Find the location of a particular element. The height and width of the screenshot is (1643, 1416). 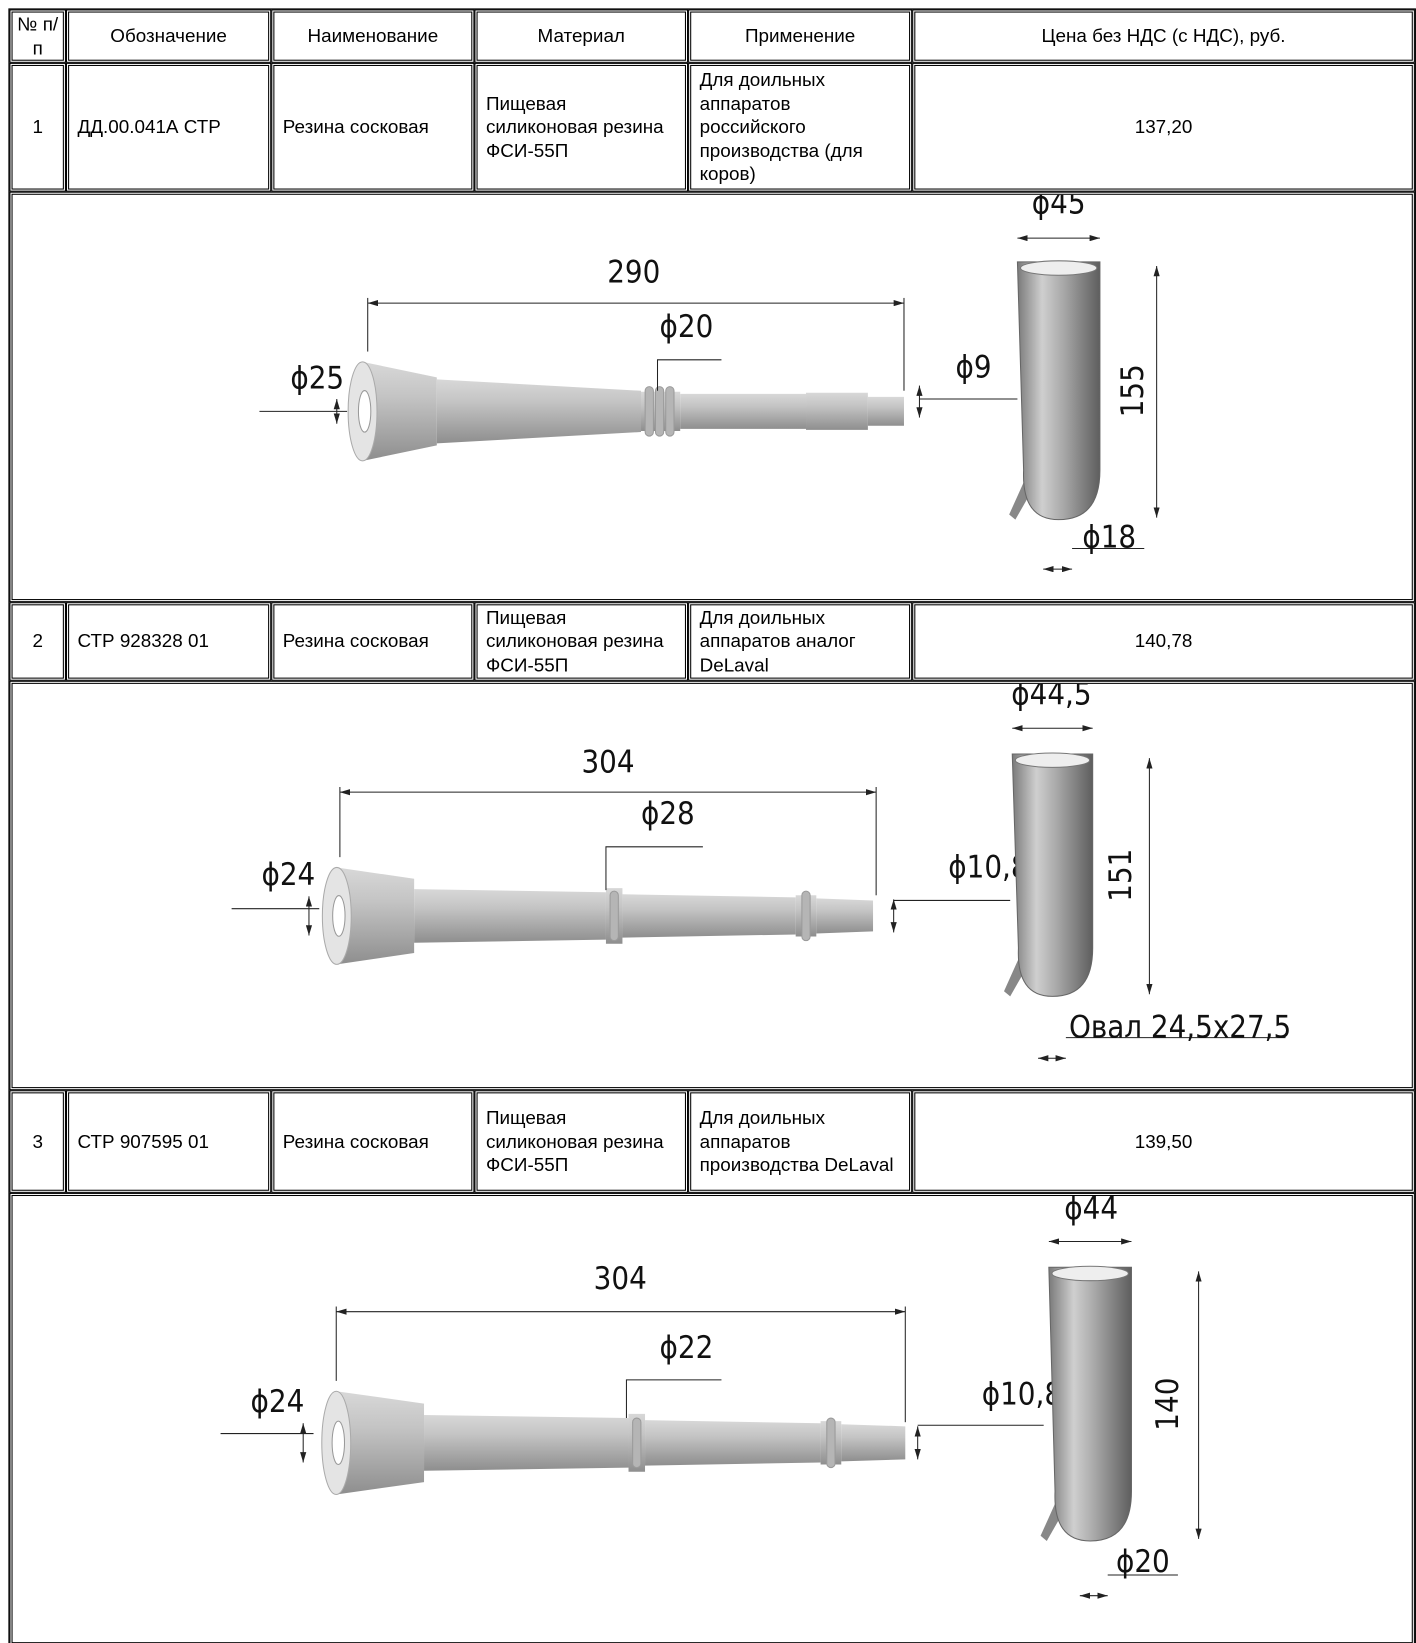

dim-label: ϕ22 is located at coordinates (686, 1348).